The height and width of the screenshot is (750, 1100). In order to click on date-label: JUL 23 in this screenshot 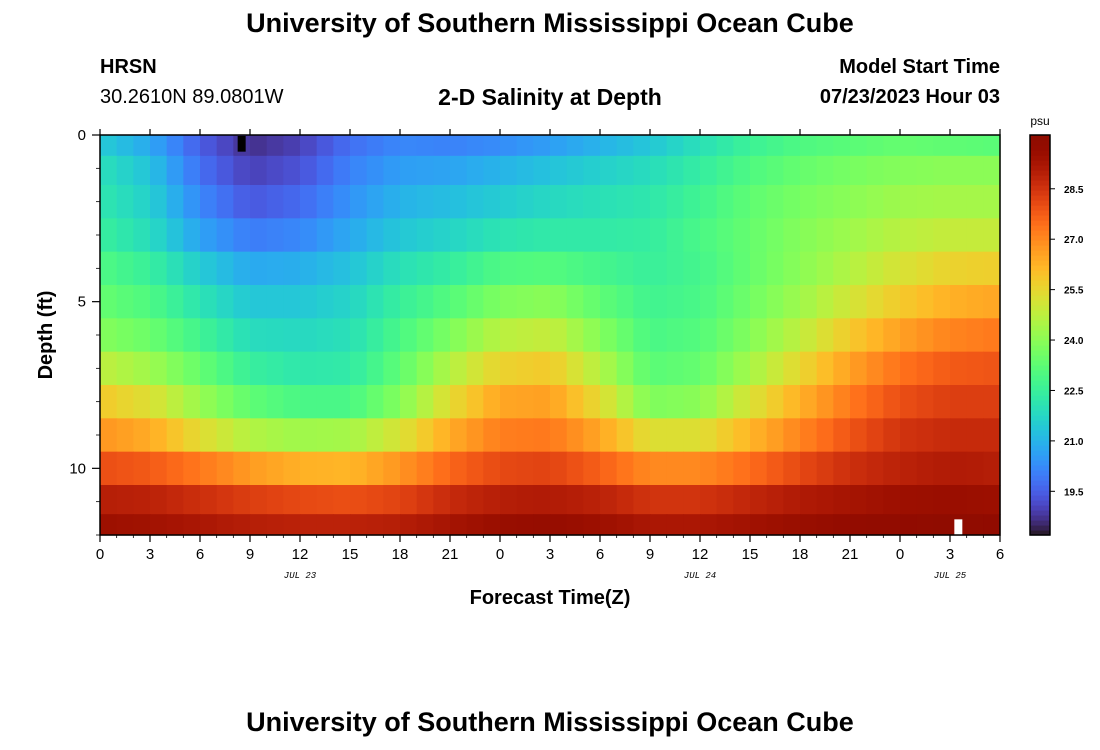, I will do `click(300, 576)`.